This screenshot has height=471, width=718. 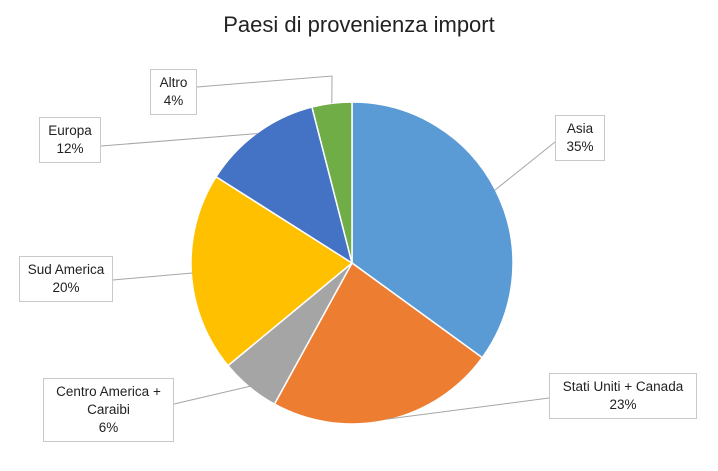 I want to click on leader-line-altro, so click(x=264, y=89).